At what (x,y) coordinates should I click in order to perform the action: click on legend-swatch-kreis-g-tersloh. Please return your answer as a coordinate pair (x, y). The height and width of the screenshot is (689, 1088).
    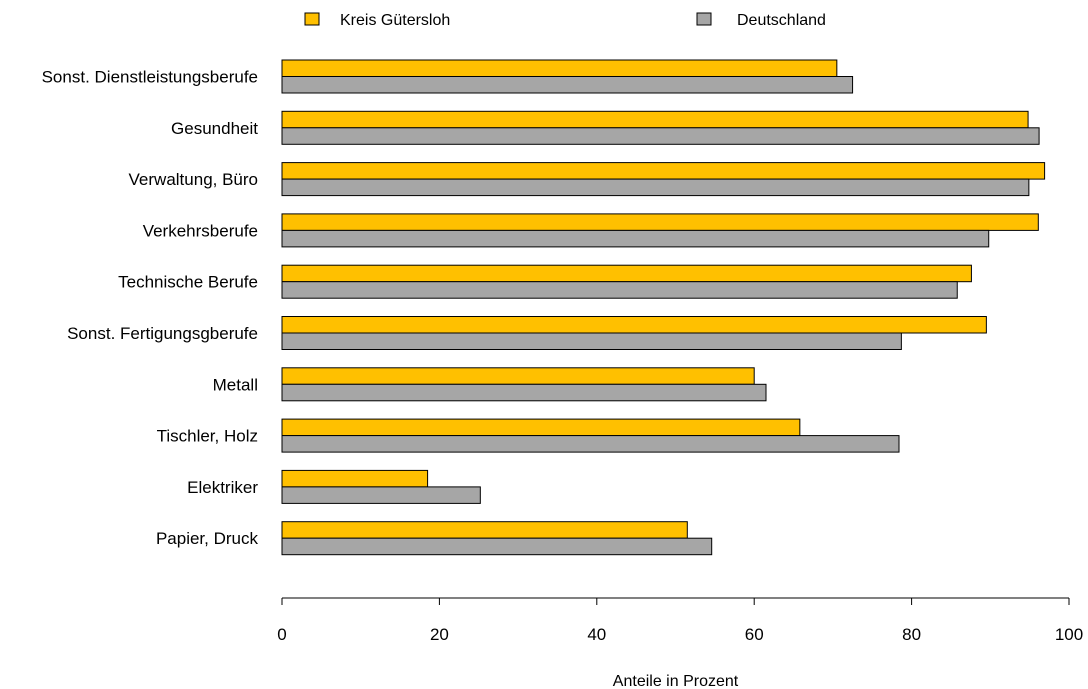
    Looking at the image, I should click on (312, 19).